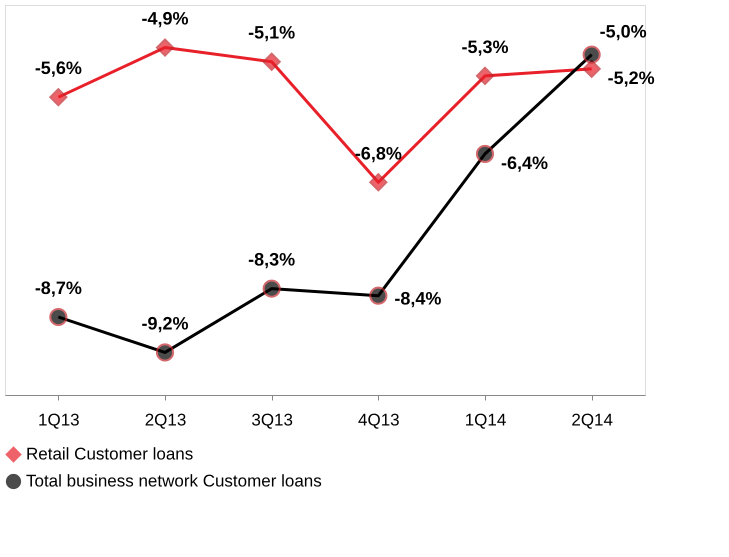  Describe the element at coordinates (379, 420) in the screenshot. I see `x-tick-label: 4Q13` at that location.